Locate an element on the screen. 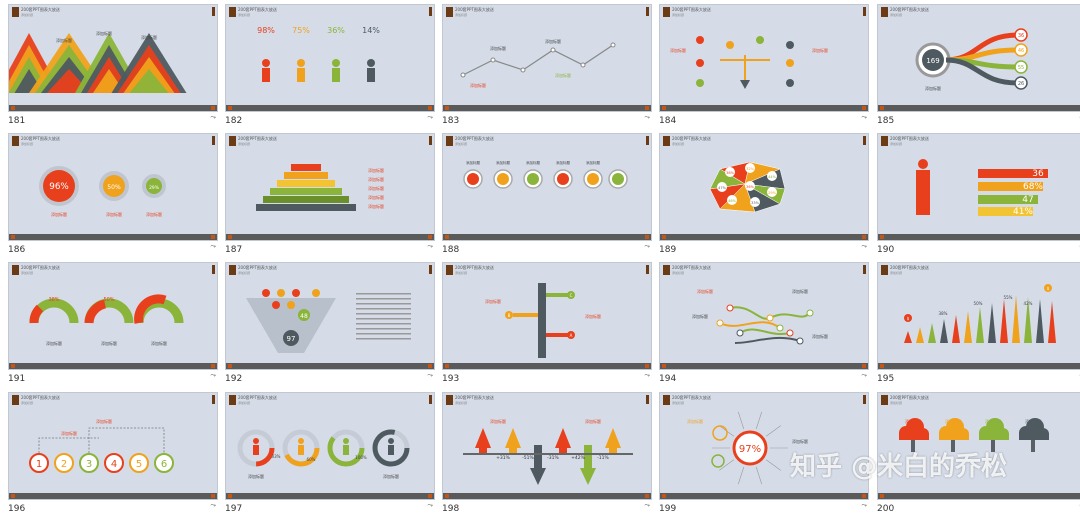 The image size is (1080, 517). slide-subtitle: 添加标题 is located at coordinates (244, 144).